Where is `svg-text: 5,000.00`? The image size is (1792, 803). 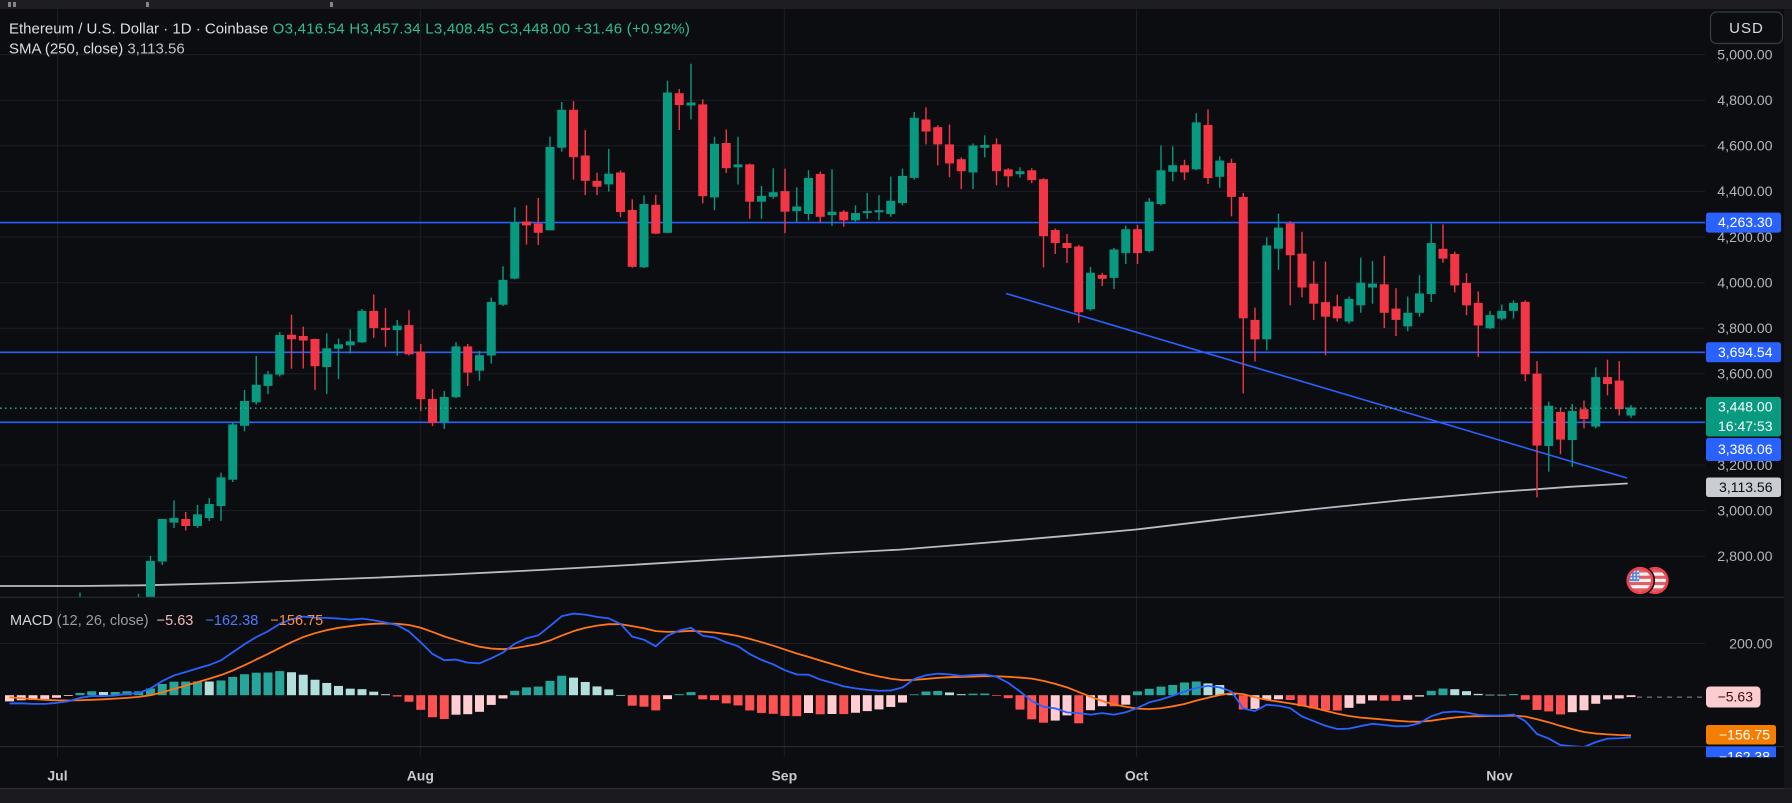 svg-text: 5,000.00 is located at coordinates (1744, 55).